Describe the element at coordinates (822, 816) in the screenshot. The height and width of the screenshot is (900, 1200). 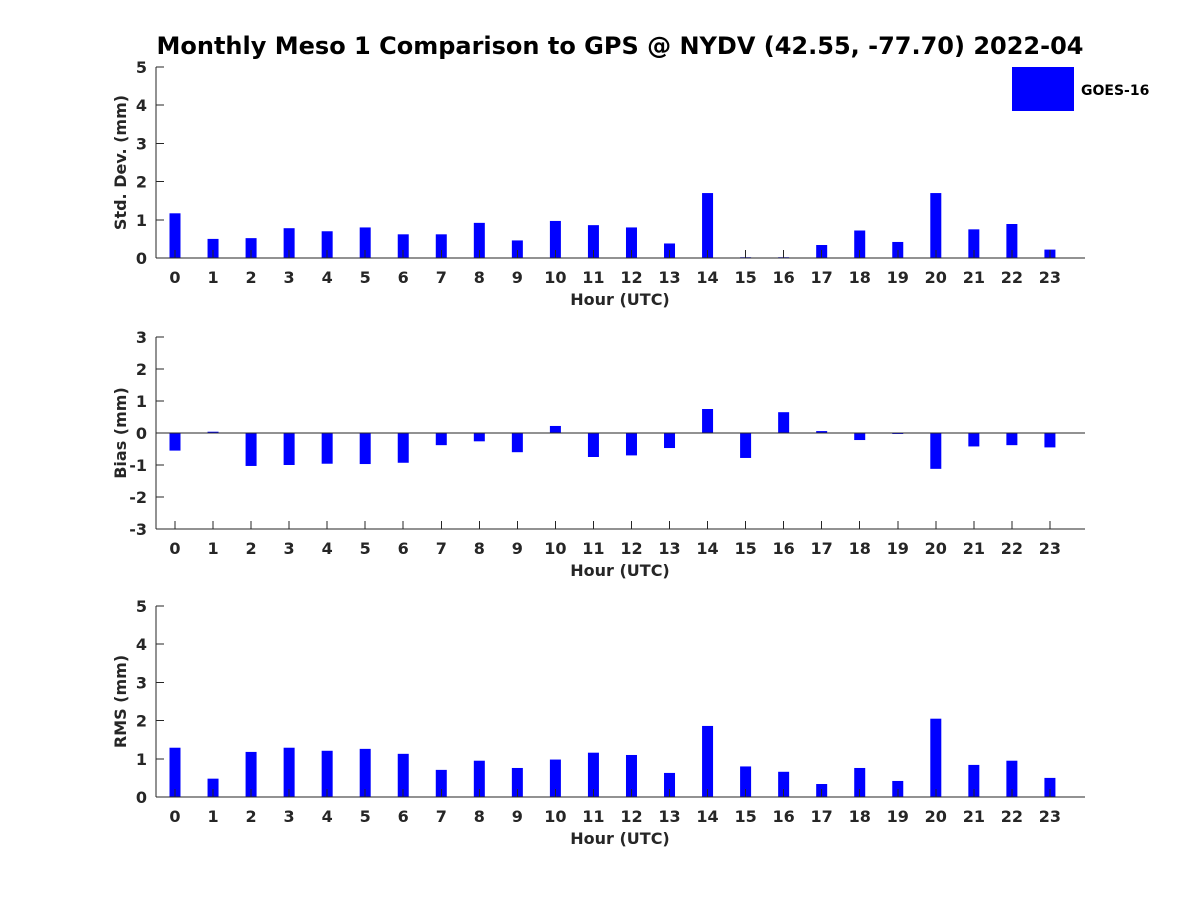
I see `x-tick-label-rms: 17` at that location.